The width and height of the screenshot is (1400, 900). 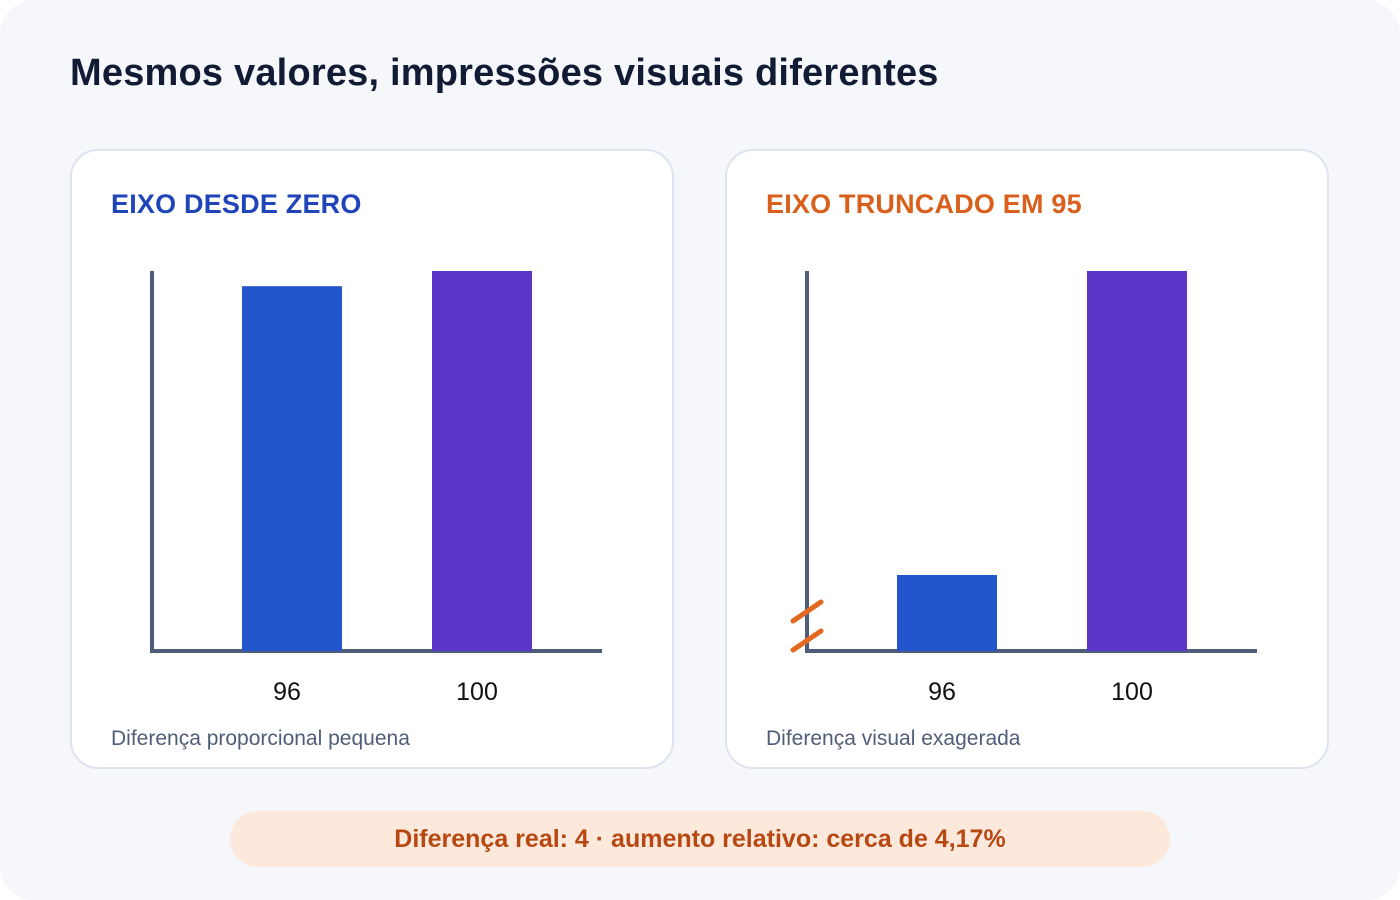 What do you see at coordinates (924, 204) in the screenshot?
I see `chart-title: EIXO TRUNCADO EM 95` at bounding box center [924, 204].